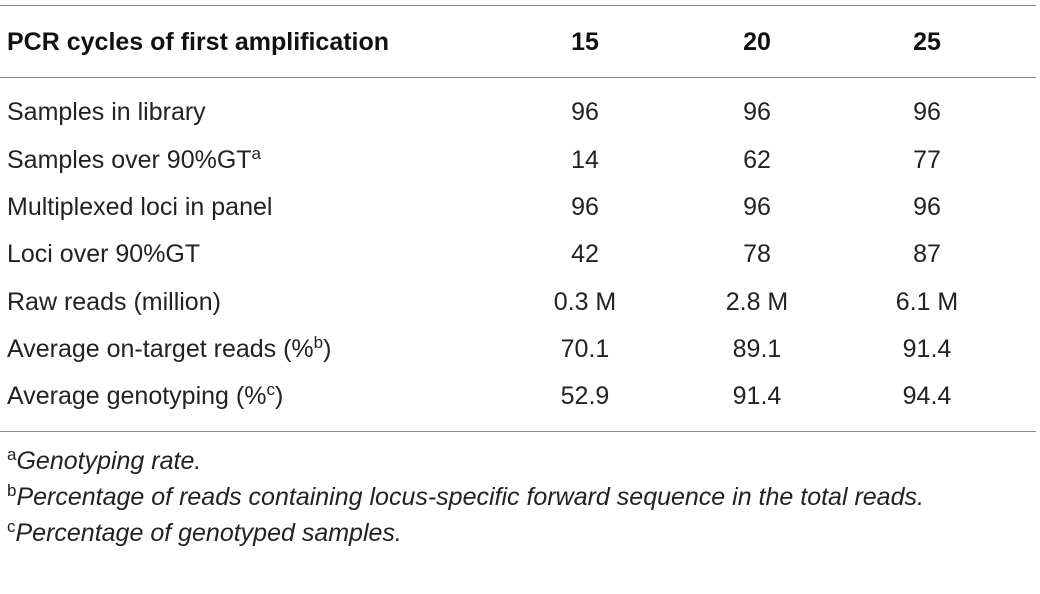  I want to click on cell-value: 87, so click(927, 254).